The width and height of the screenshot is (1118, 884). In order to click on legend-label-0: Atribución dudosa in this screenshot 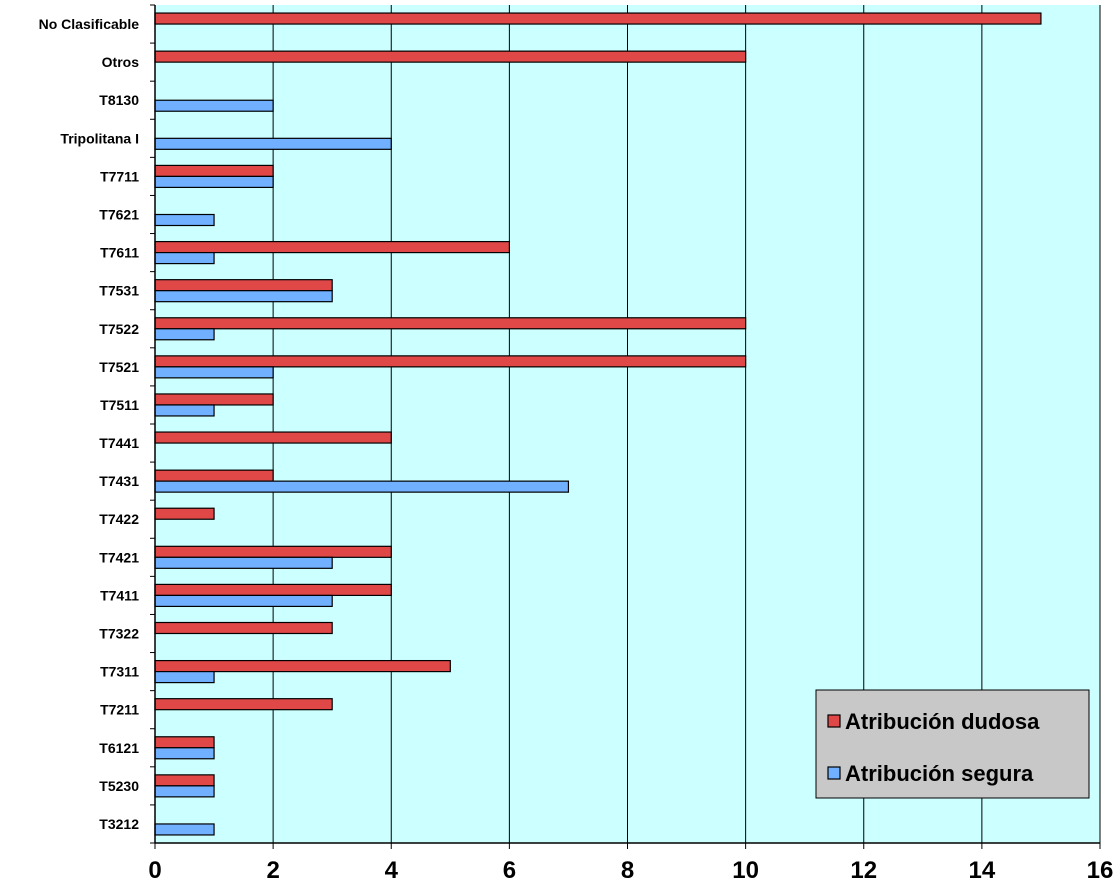, I will do `click(942, 721)`.